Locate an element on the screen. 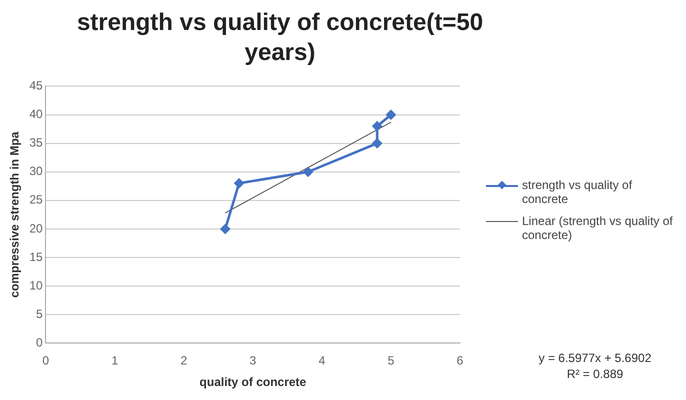  x-tick-label: 6 is located at coordinates (460, 361).